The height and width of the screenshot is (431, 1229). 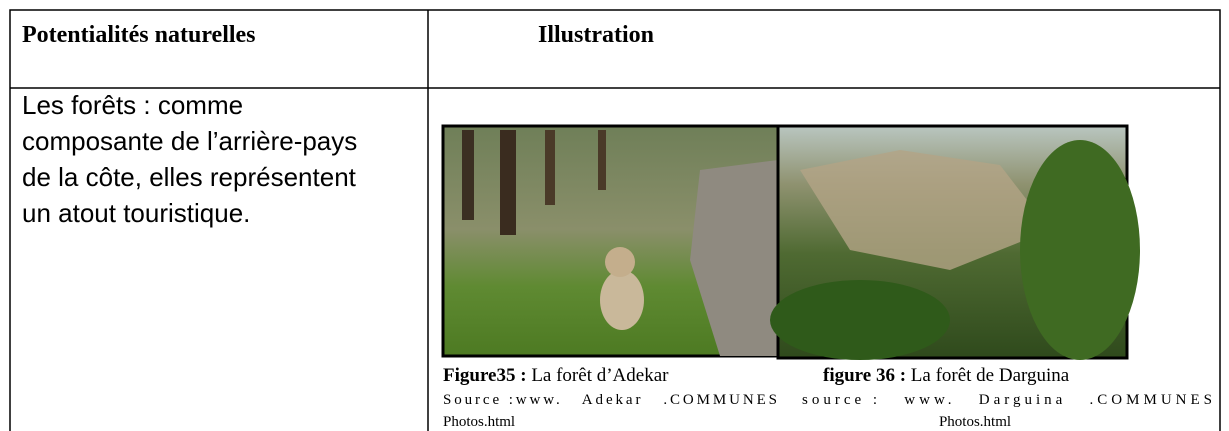 What do you see at coordinates (610, 400) in the screenshot?
I see `source: Source :www. Adekar .COMMUNES` at bounding box center [610, 400].